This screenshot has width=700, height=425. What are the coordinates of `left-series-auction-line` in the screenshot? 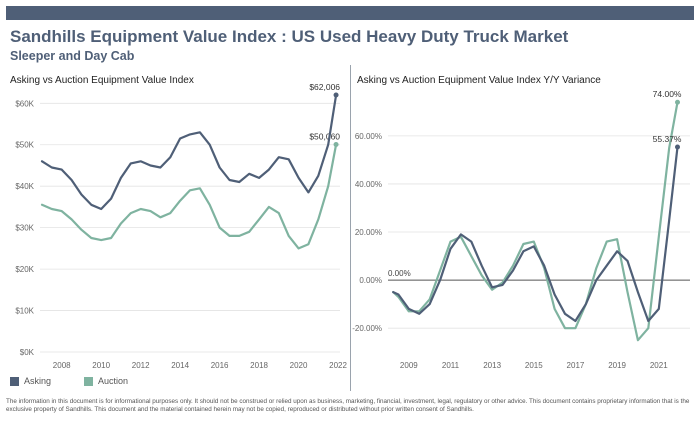 It's located at (189, 196).